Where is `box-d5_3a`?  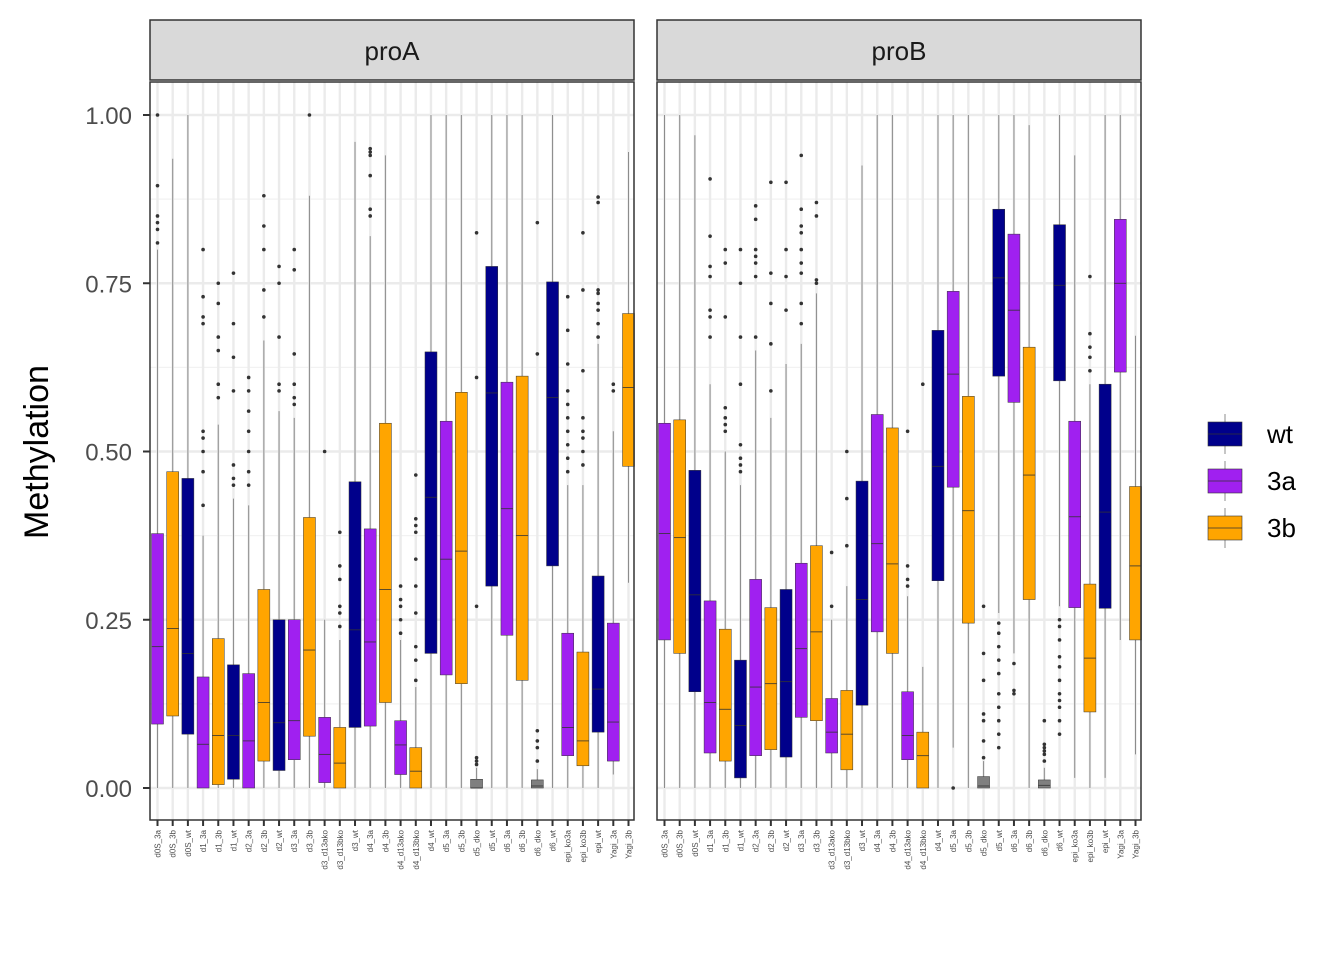 box-d5_3a is located at coordinates (953, 452).